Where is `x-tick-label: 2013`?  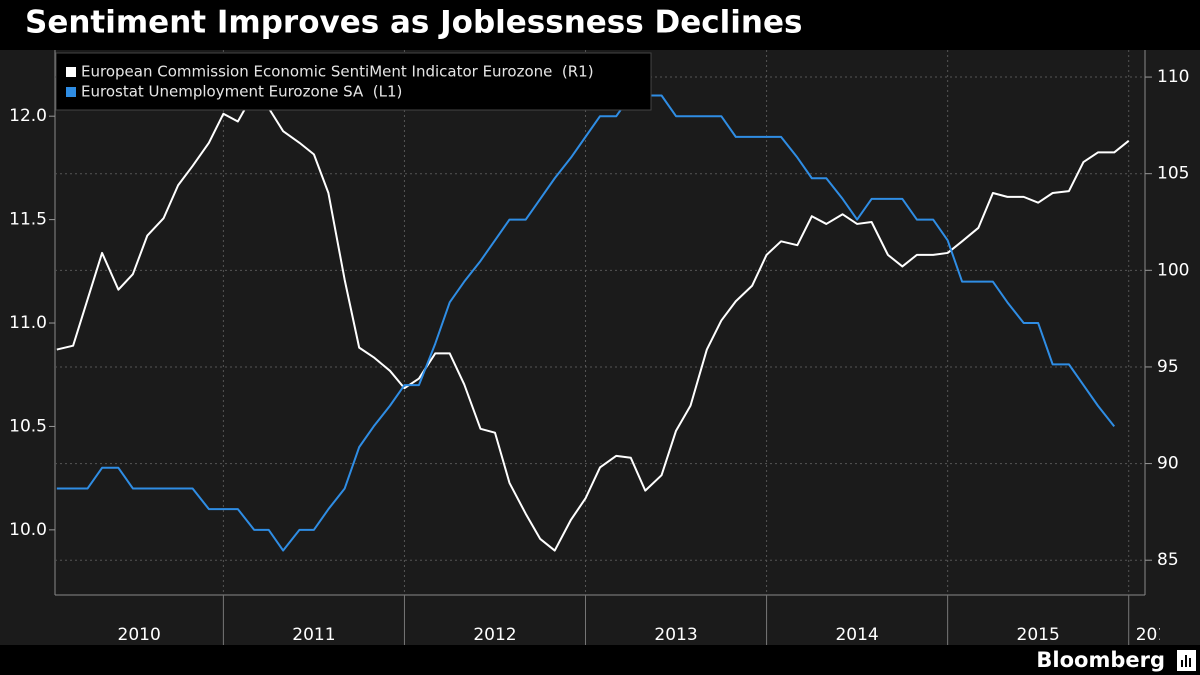
x-tick-label: 2013 is located at coordinates (675, 635).